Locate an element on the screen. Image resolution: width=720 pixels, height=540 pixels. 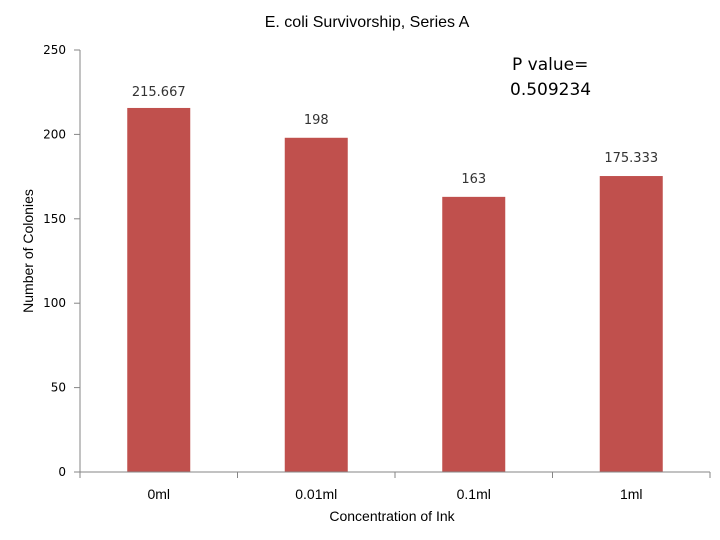
data-label: 163 is located at coordinates (473, 179).